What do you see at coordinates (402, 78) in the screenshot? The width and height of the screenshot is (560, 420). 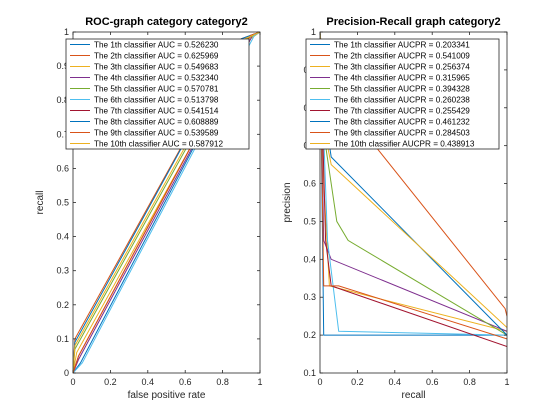 I see `legend-entry: The 4th classifier AUCPR = 0.315965` at bounding box center [402, 78].